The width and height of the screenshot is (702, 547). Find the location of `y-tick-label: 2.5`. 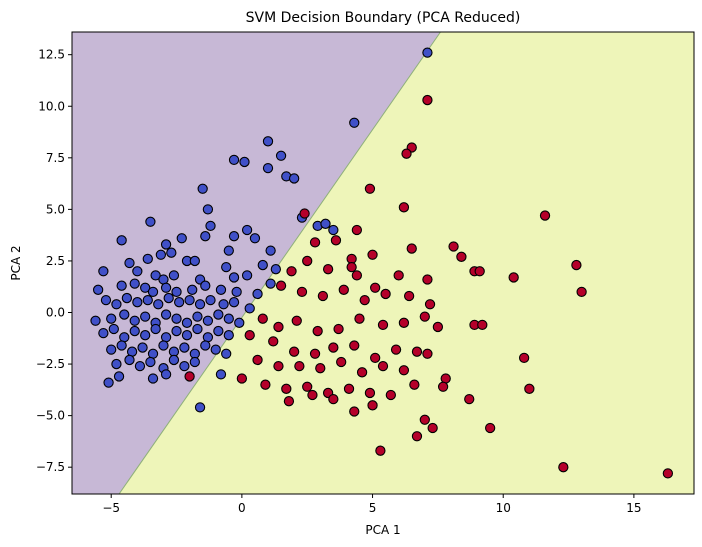

y-tick-label: 2.5 is located at coordinates (55, 261).